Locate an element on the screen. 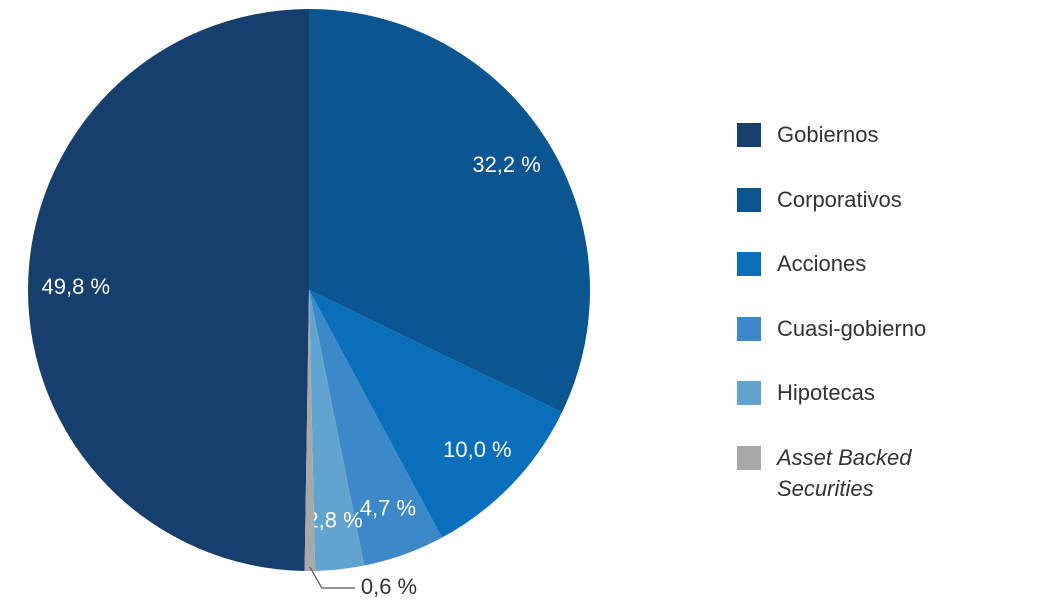  legend-item: Cuasi-gobierno is located at coordinates (852, 346).